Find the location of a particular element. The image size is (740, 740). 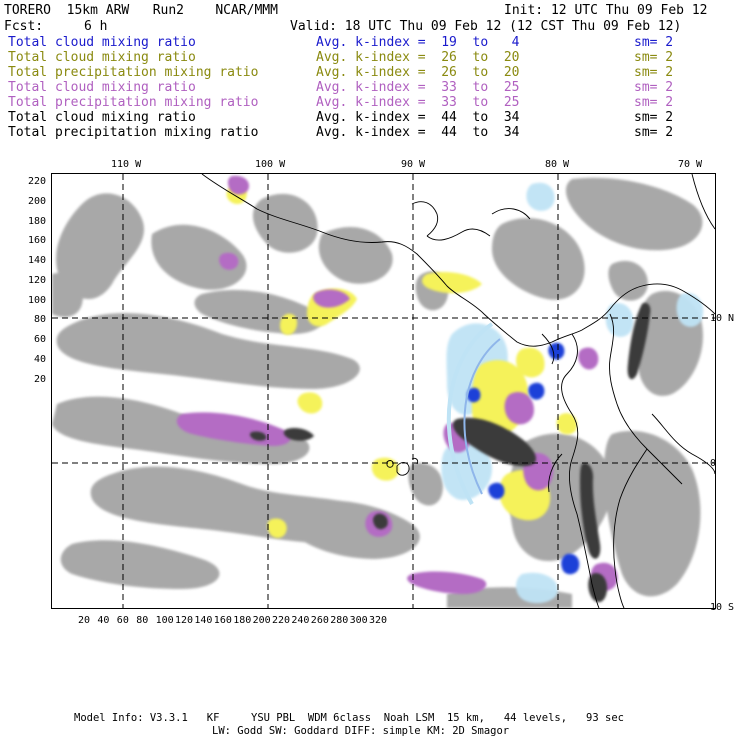

y-tick-label: 100 is located at coordinates (36, 300).